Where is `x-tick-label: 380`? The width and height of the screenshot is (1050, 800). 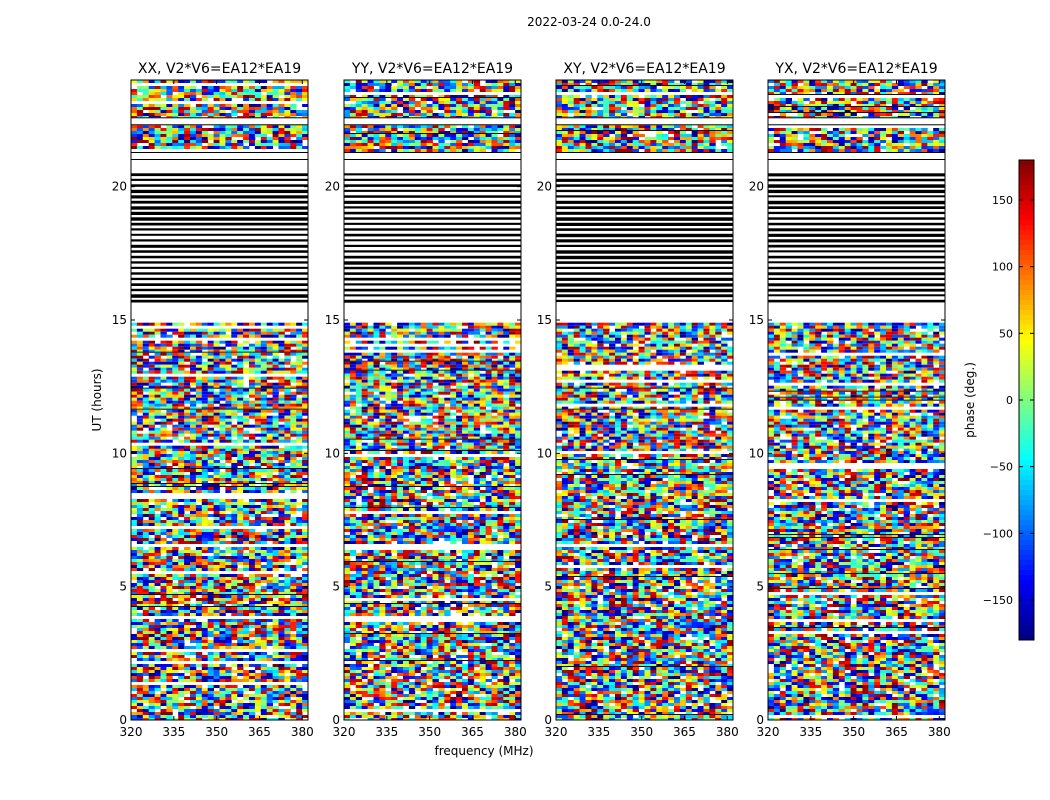
x-tick-label: 380 is located at coordinates (727, 732).